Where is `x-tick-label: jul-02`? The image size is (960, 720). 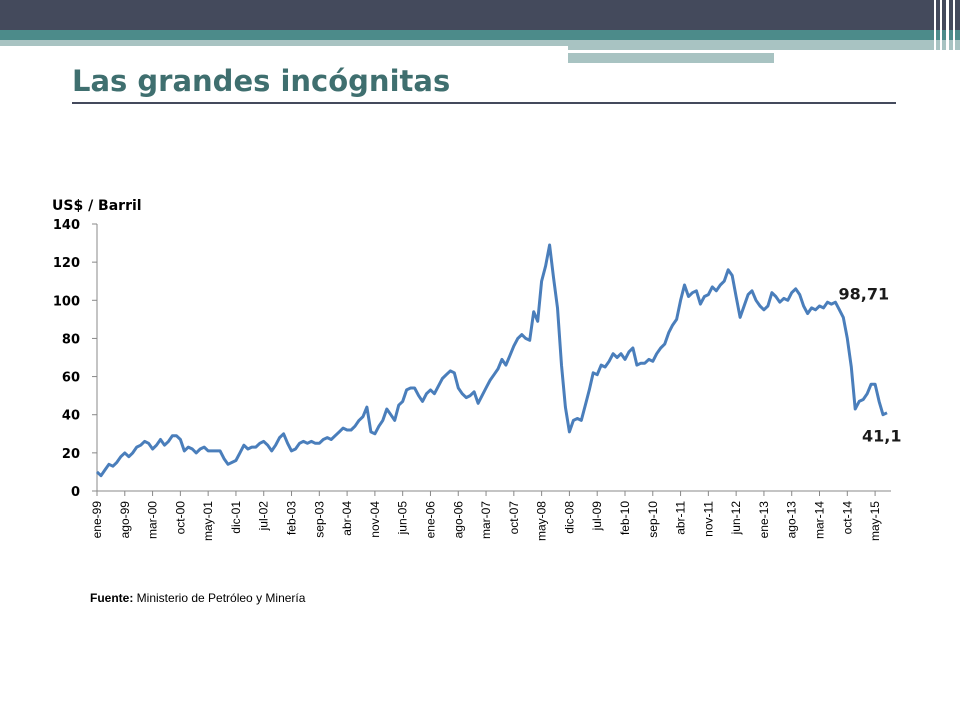 x-tick-label: jul-02 is located at coordinates (264, 516).